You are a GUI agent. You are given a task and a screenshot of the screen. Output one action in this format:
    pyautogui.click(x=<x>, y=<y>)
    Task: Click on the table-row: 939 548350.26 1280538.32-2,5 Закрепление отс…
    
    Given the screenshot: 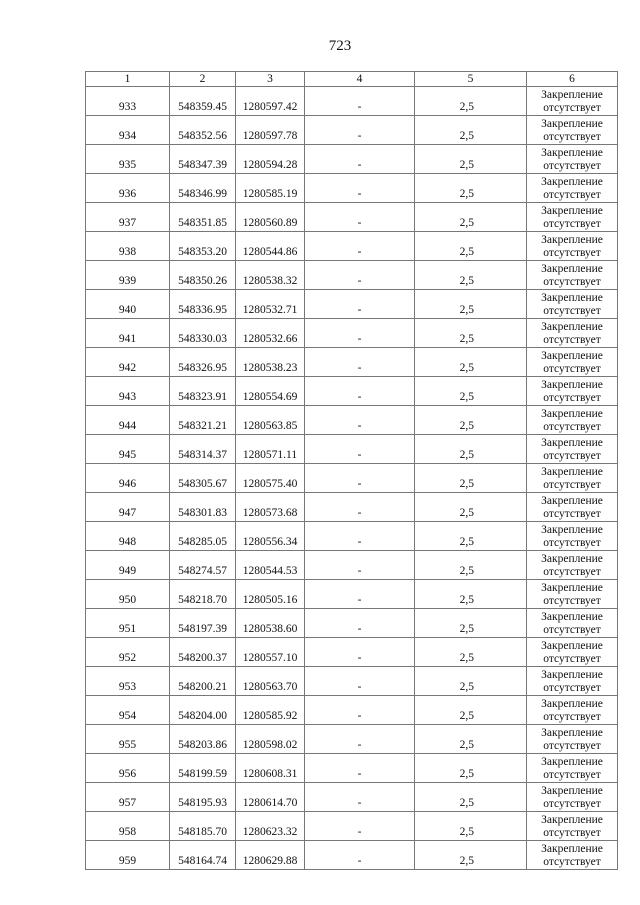 What is the action you would take?
    pyautogui.click(x=351, y=275)
    